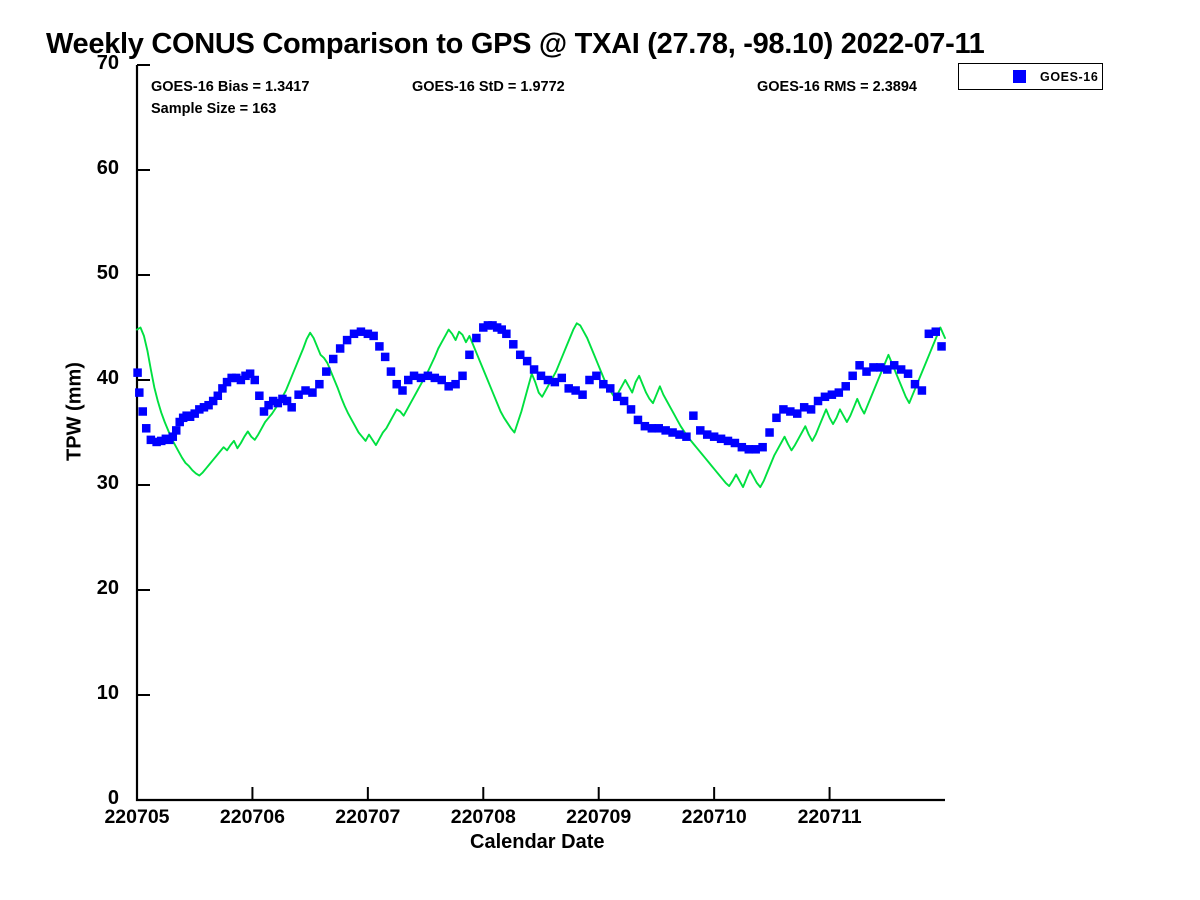  I want to click on x-tick-label: 220711, so click(829, 817).